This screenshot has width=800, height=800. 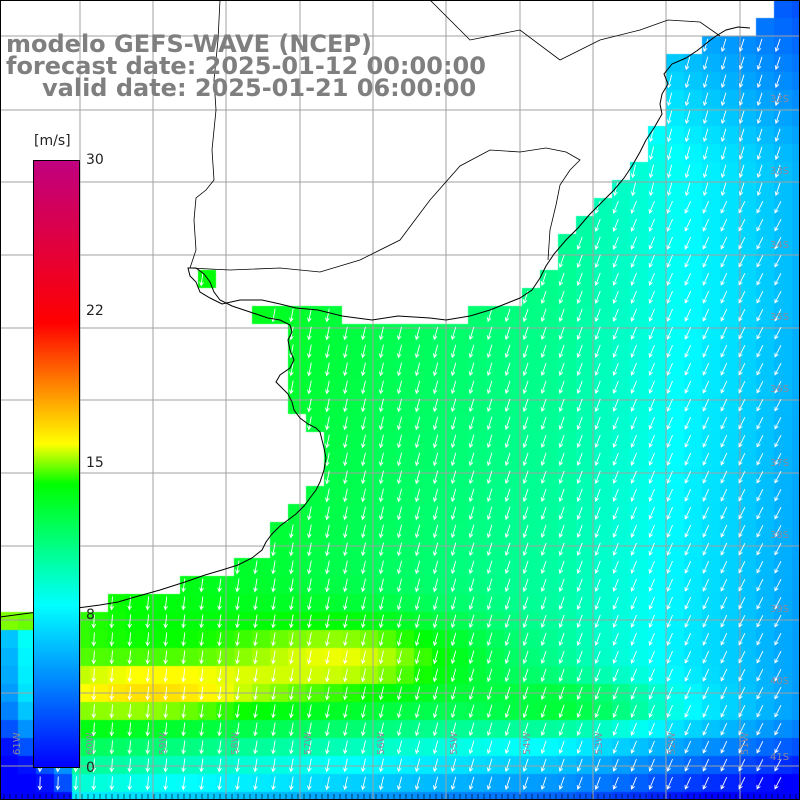 I want to click on colorbar-tick-15: 15, so click(x=95, y=463).